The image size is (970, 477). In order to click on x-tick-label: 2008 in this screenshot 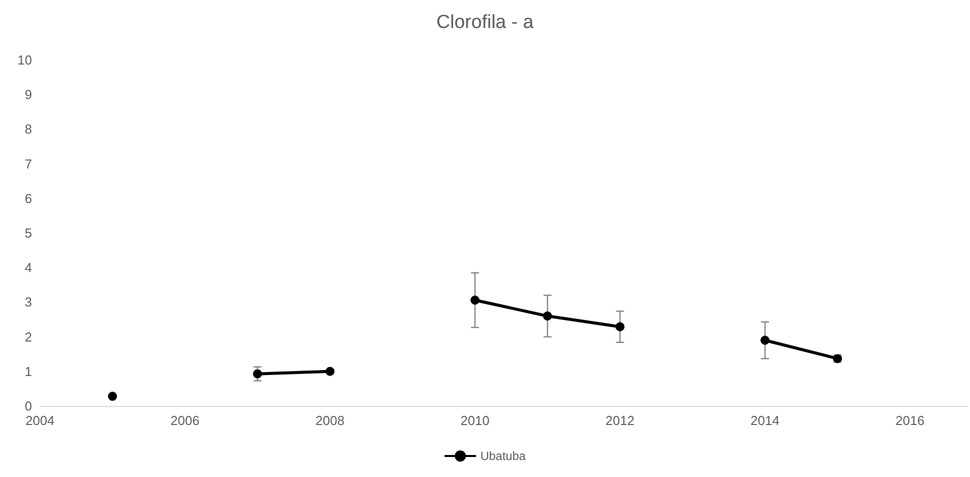, I will do `click(330, 420)`.